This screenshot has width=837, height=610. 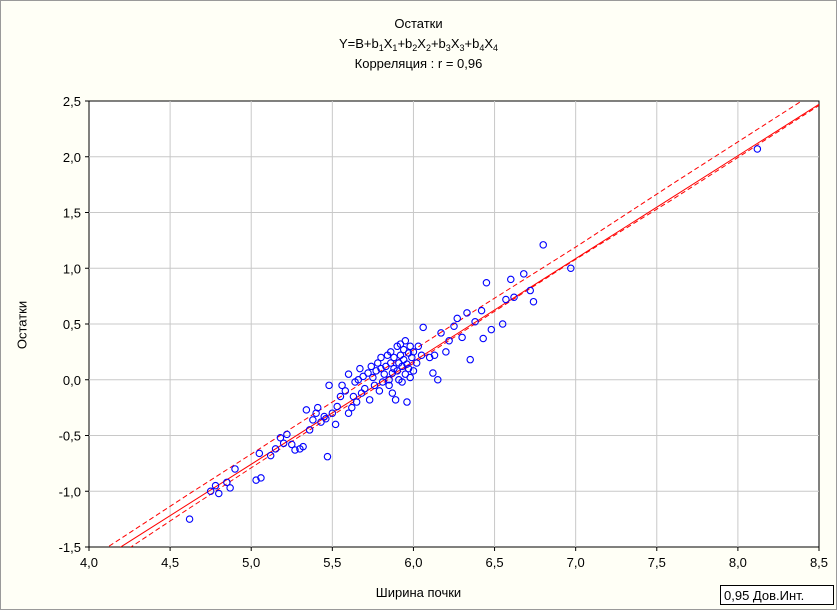 I want to click on chart-subtitle: Y=B+b1X1+b2X2+b3X3+b4X4, so click(x=418, y=44).